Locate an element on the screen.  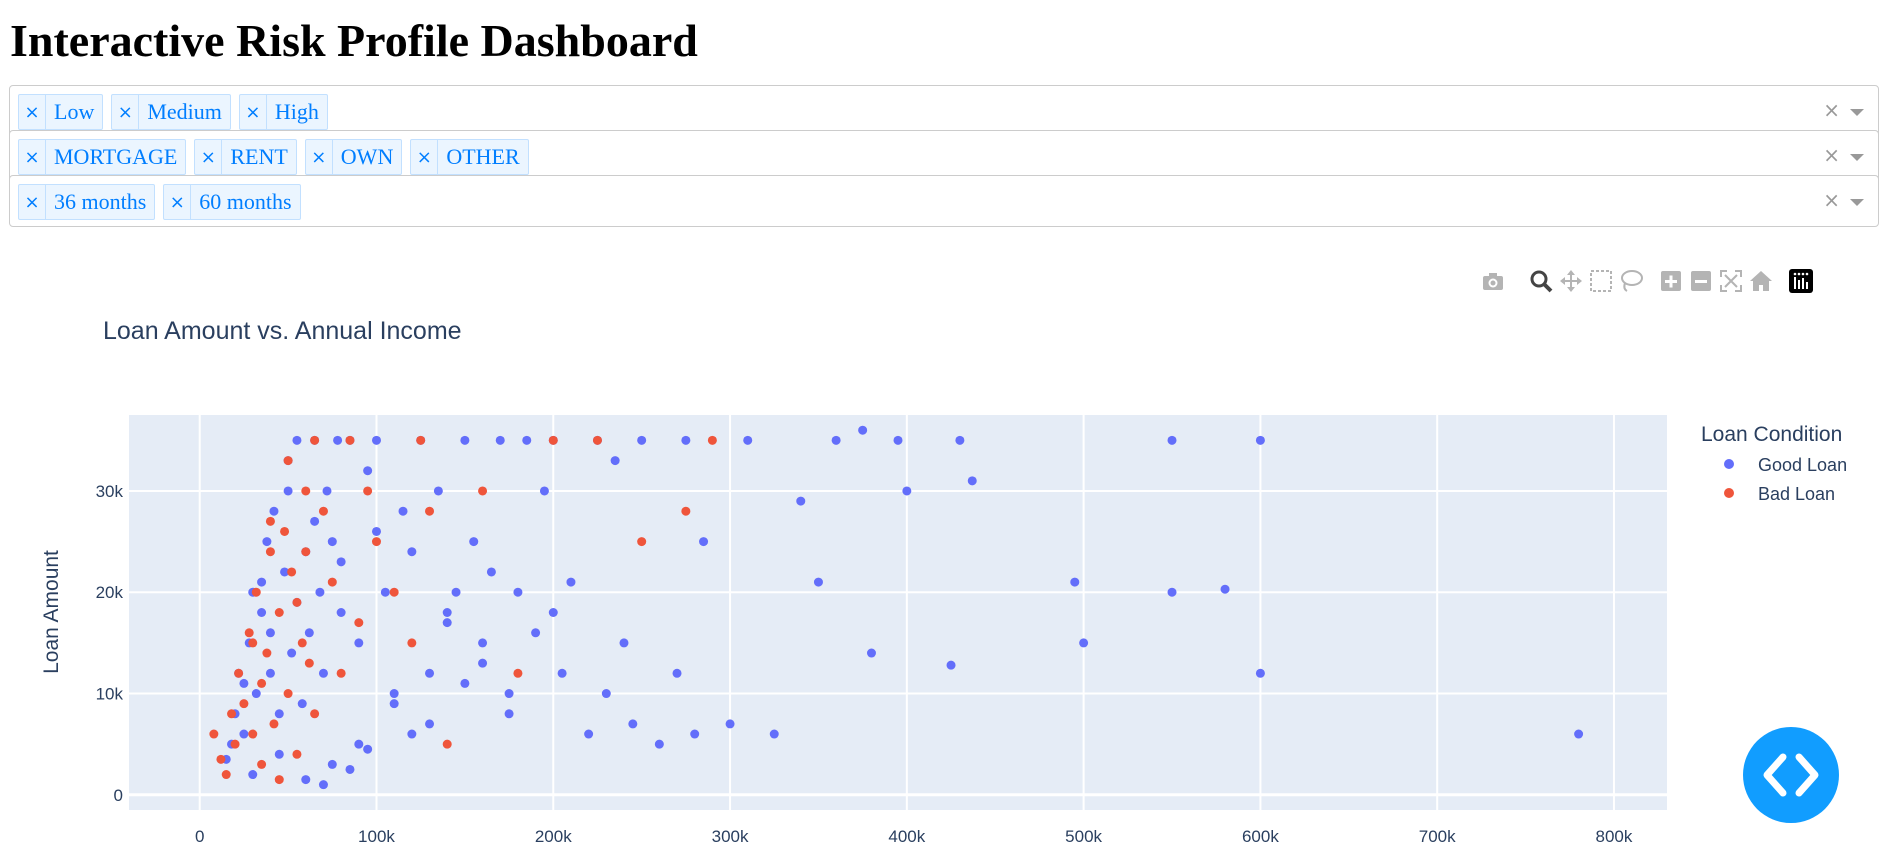
autoscale-icon is located at coordinates (1731, 281).